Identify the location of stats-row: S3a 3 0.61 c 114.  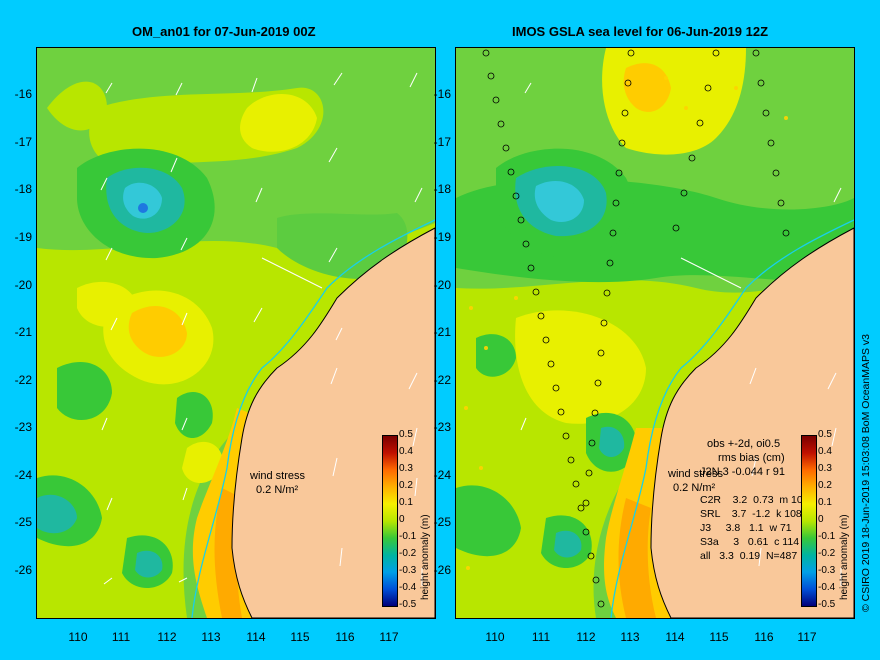
(750, 542).